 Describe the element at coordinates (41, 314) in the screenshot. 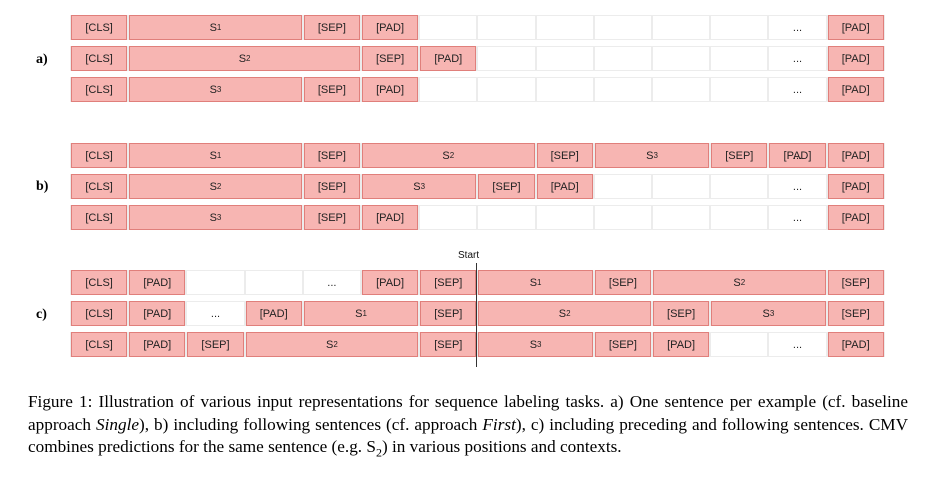

I see `panel-label: c)` at that location.